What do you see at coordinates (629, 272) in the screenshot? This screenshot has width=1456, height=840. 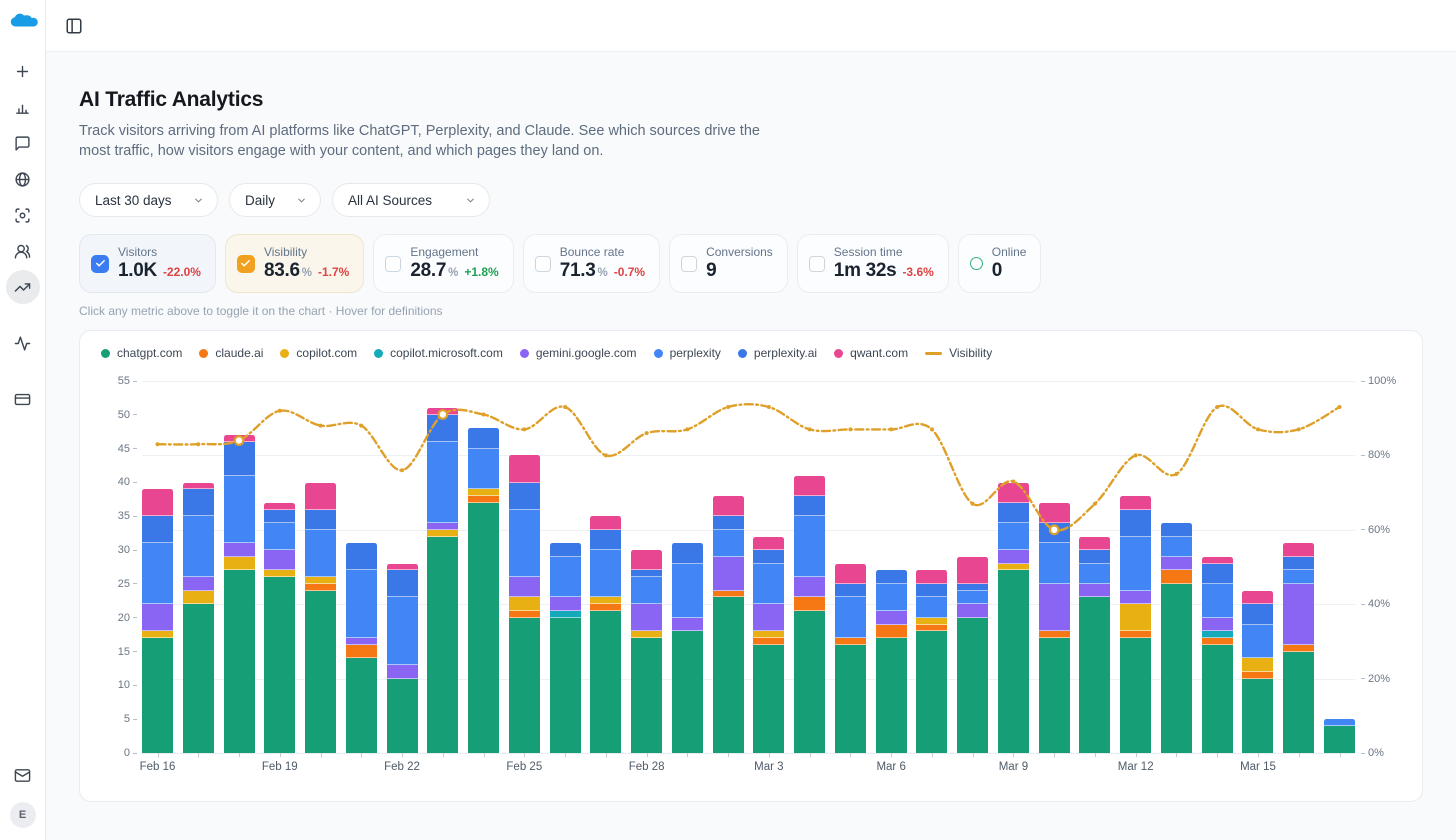 I see `metric-delta: -0.7%` at bounding box center [629, 272].